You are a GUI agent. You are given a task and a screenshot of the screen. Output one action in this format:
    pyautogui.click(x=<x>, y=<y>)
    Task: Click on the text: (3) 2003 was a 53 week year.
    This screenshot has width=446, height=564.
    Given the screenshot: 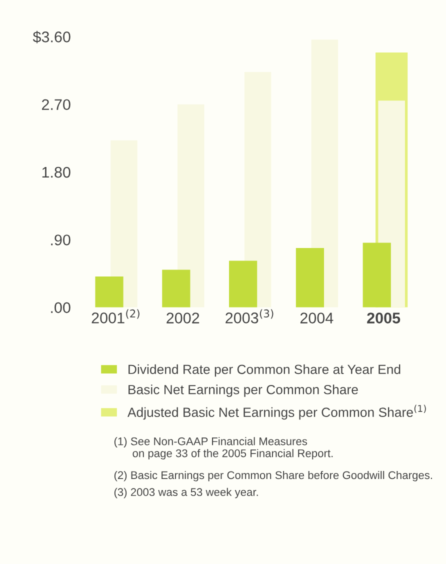 What is the action you would take?
    pyautogui.click(x=186, y=493)
    